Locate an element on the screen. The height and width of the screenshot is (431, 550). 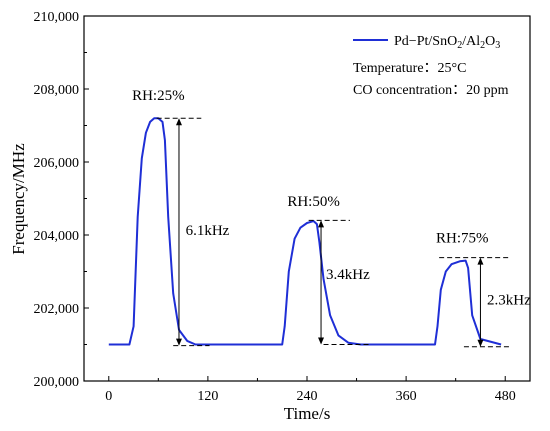
delta-label: 3.4kHz is located at coordinates (348, 275).